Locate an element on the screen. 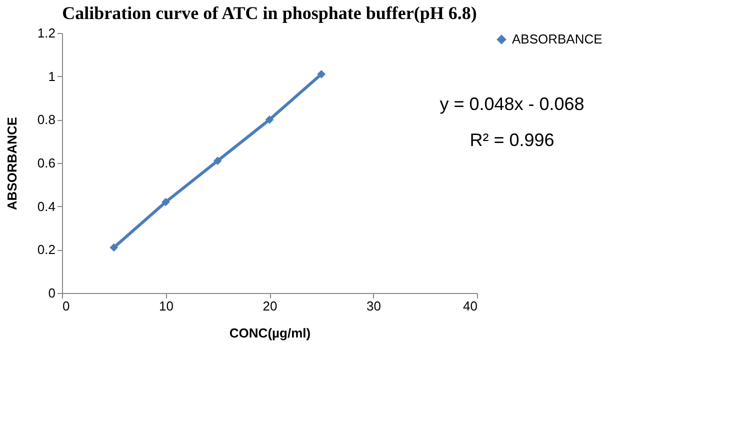  legend-label: ABSORBANCE is located at coordinates (557, 39).